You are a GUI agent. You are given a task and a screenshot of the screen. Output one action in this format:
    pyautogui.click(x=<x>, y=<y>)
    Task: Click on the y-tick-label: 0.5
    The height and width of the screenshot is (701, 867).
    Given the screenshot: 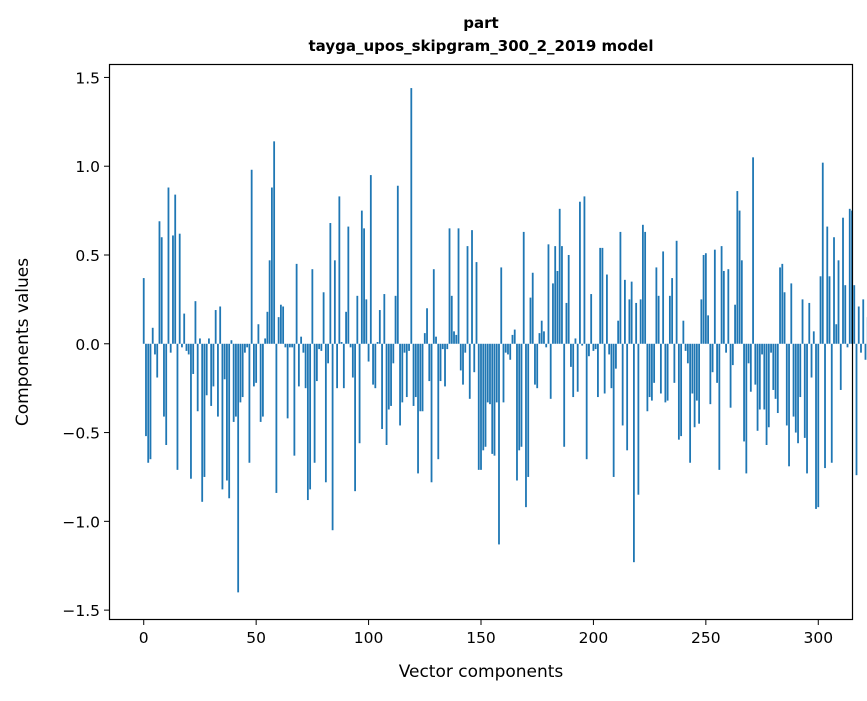 What is the action you would take?
    pyautogui.click(x=87, y=256)
    